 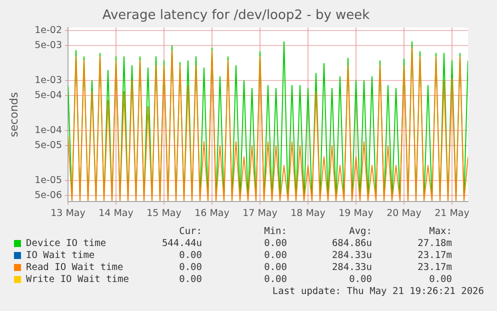 I want to click on y-tick-label: 1e-02, so click(x=48, y=30).